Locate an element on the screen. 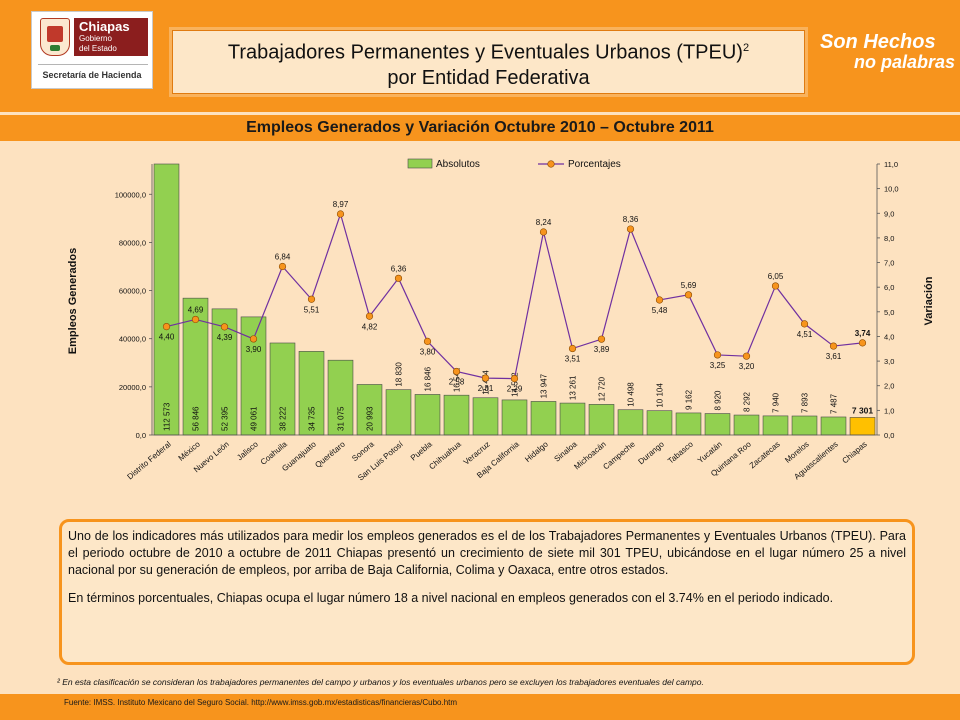 The width and height of the screenshot is (960, 720). slogan-line2: no palabras is located at coordinates (905, 62).